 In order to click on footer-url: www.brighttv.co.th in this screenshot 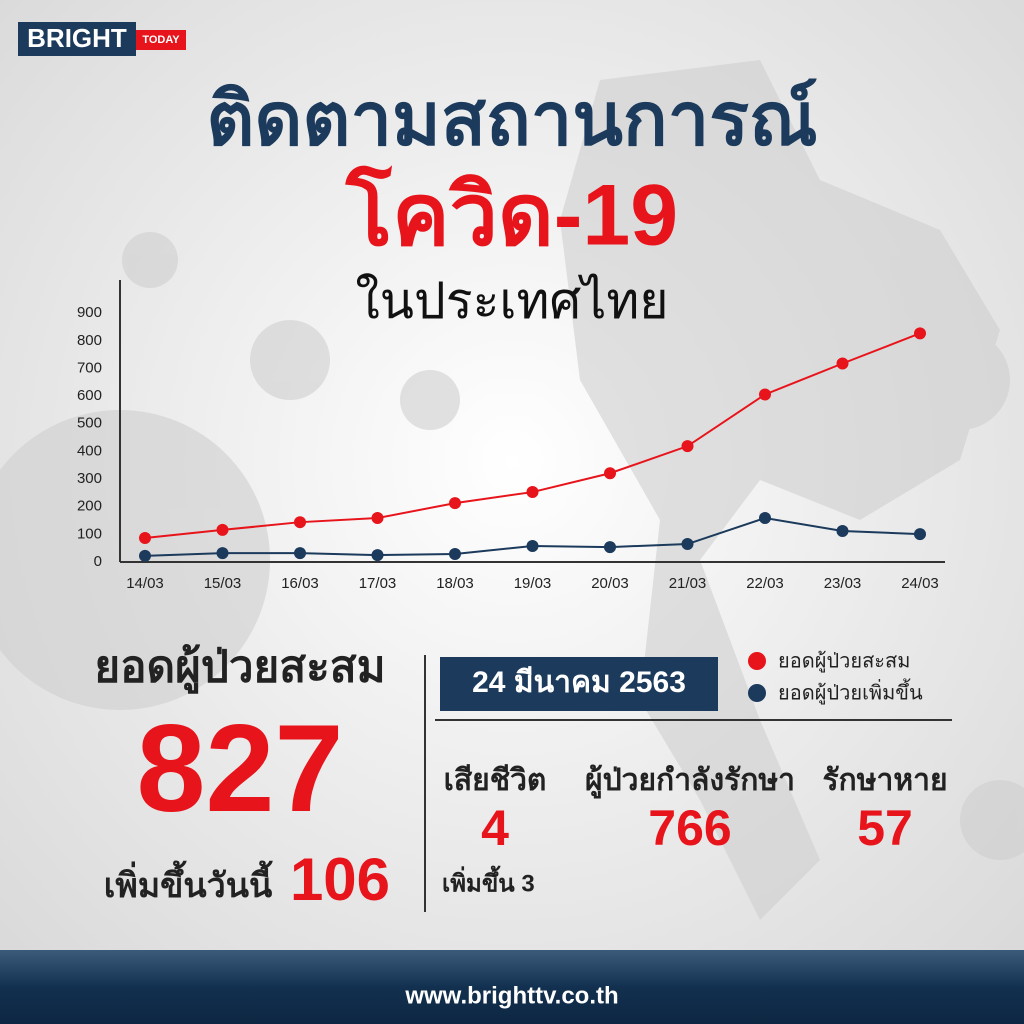, I will do `click(511, 995)`.